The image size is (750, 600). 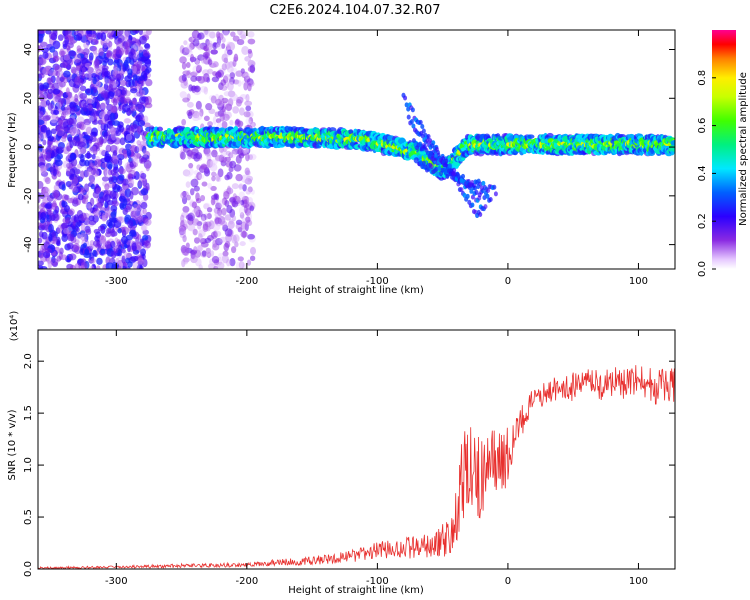 What do you see at coordinates (28, 413) in the screenshot?
I see `y-tick-label: 1.5` at bounding box center [28, 413].